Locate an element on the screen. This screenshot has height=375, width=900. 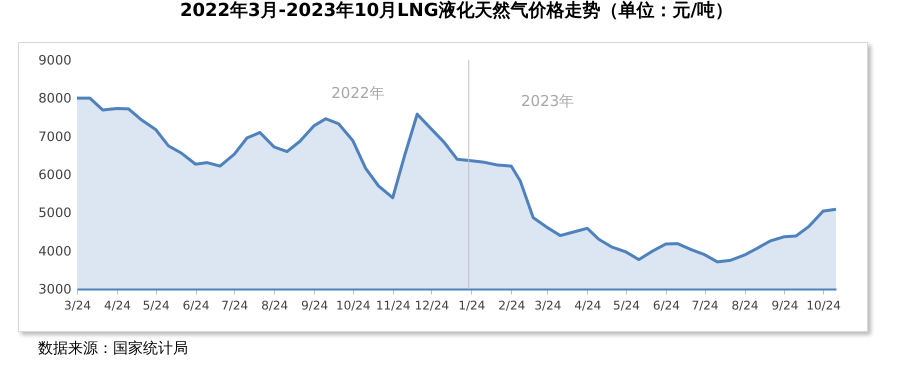
x-tick-label: 1/24 is located at coordinates (472, 305).